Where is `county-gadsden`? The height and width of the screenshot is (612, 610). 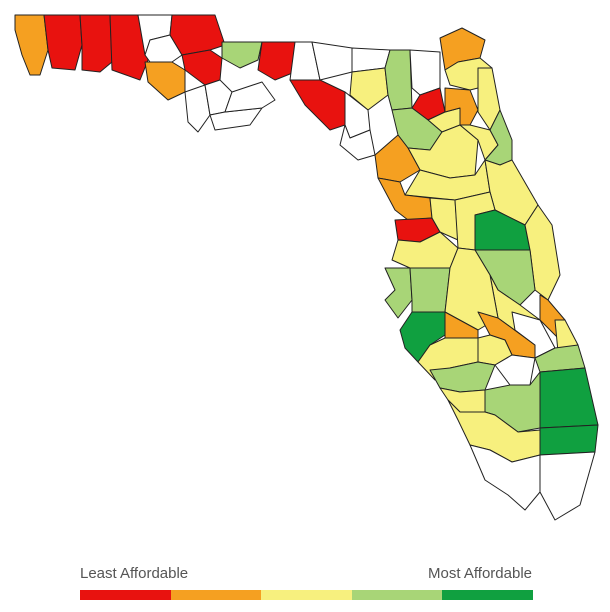 county-gadsden is located at coordinates (242, 55).